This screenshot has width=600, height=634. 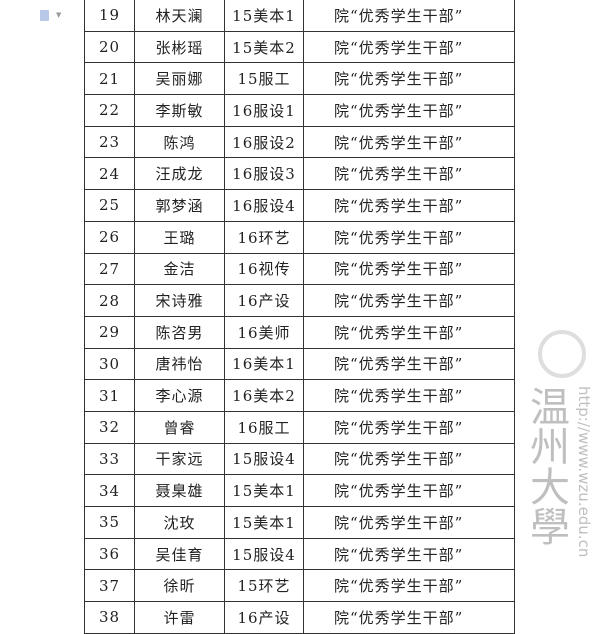 I want to click on row-number: 24, so click(x=109, y=173).